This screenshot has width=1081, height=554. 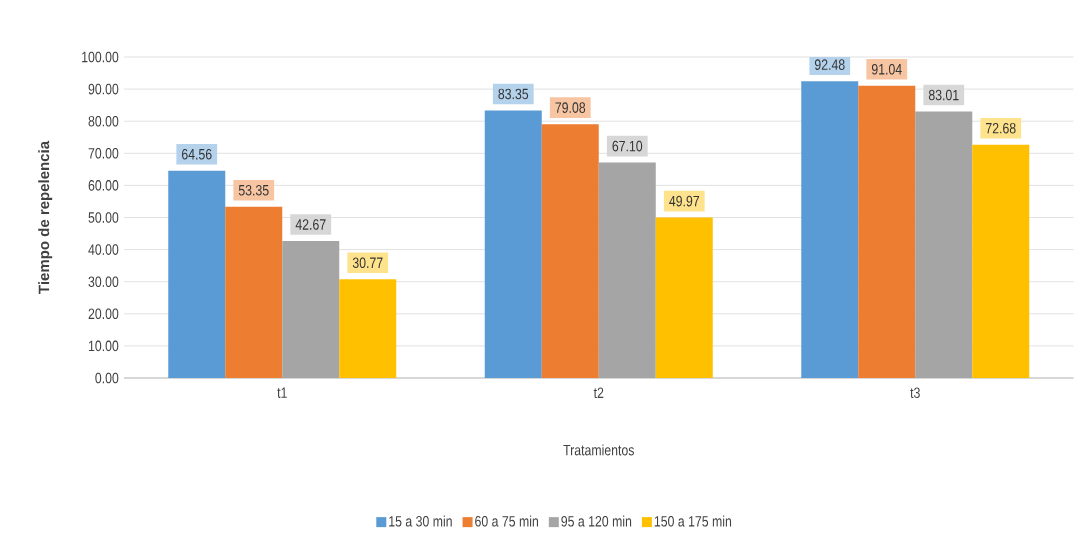 What do you see at coordinates (103, 185) in the screenshot?
I see `y-tick-label: 60.00` at bounding box center [103, 185].